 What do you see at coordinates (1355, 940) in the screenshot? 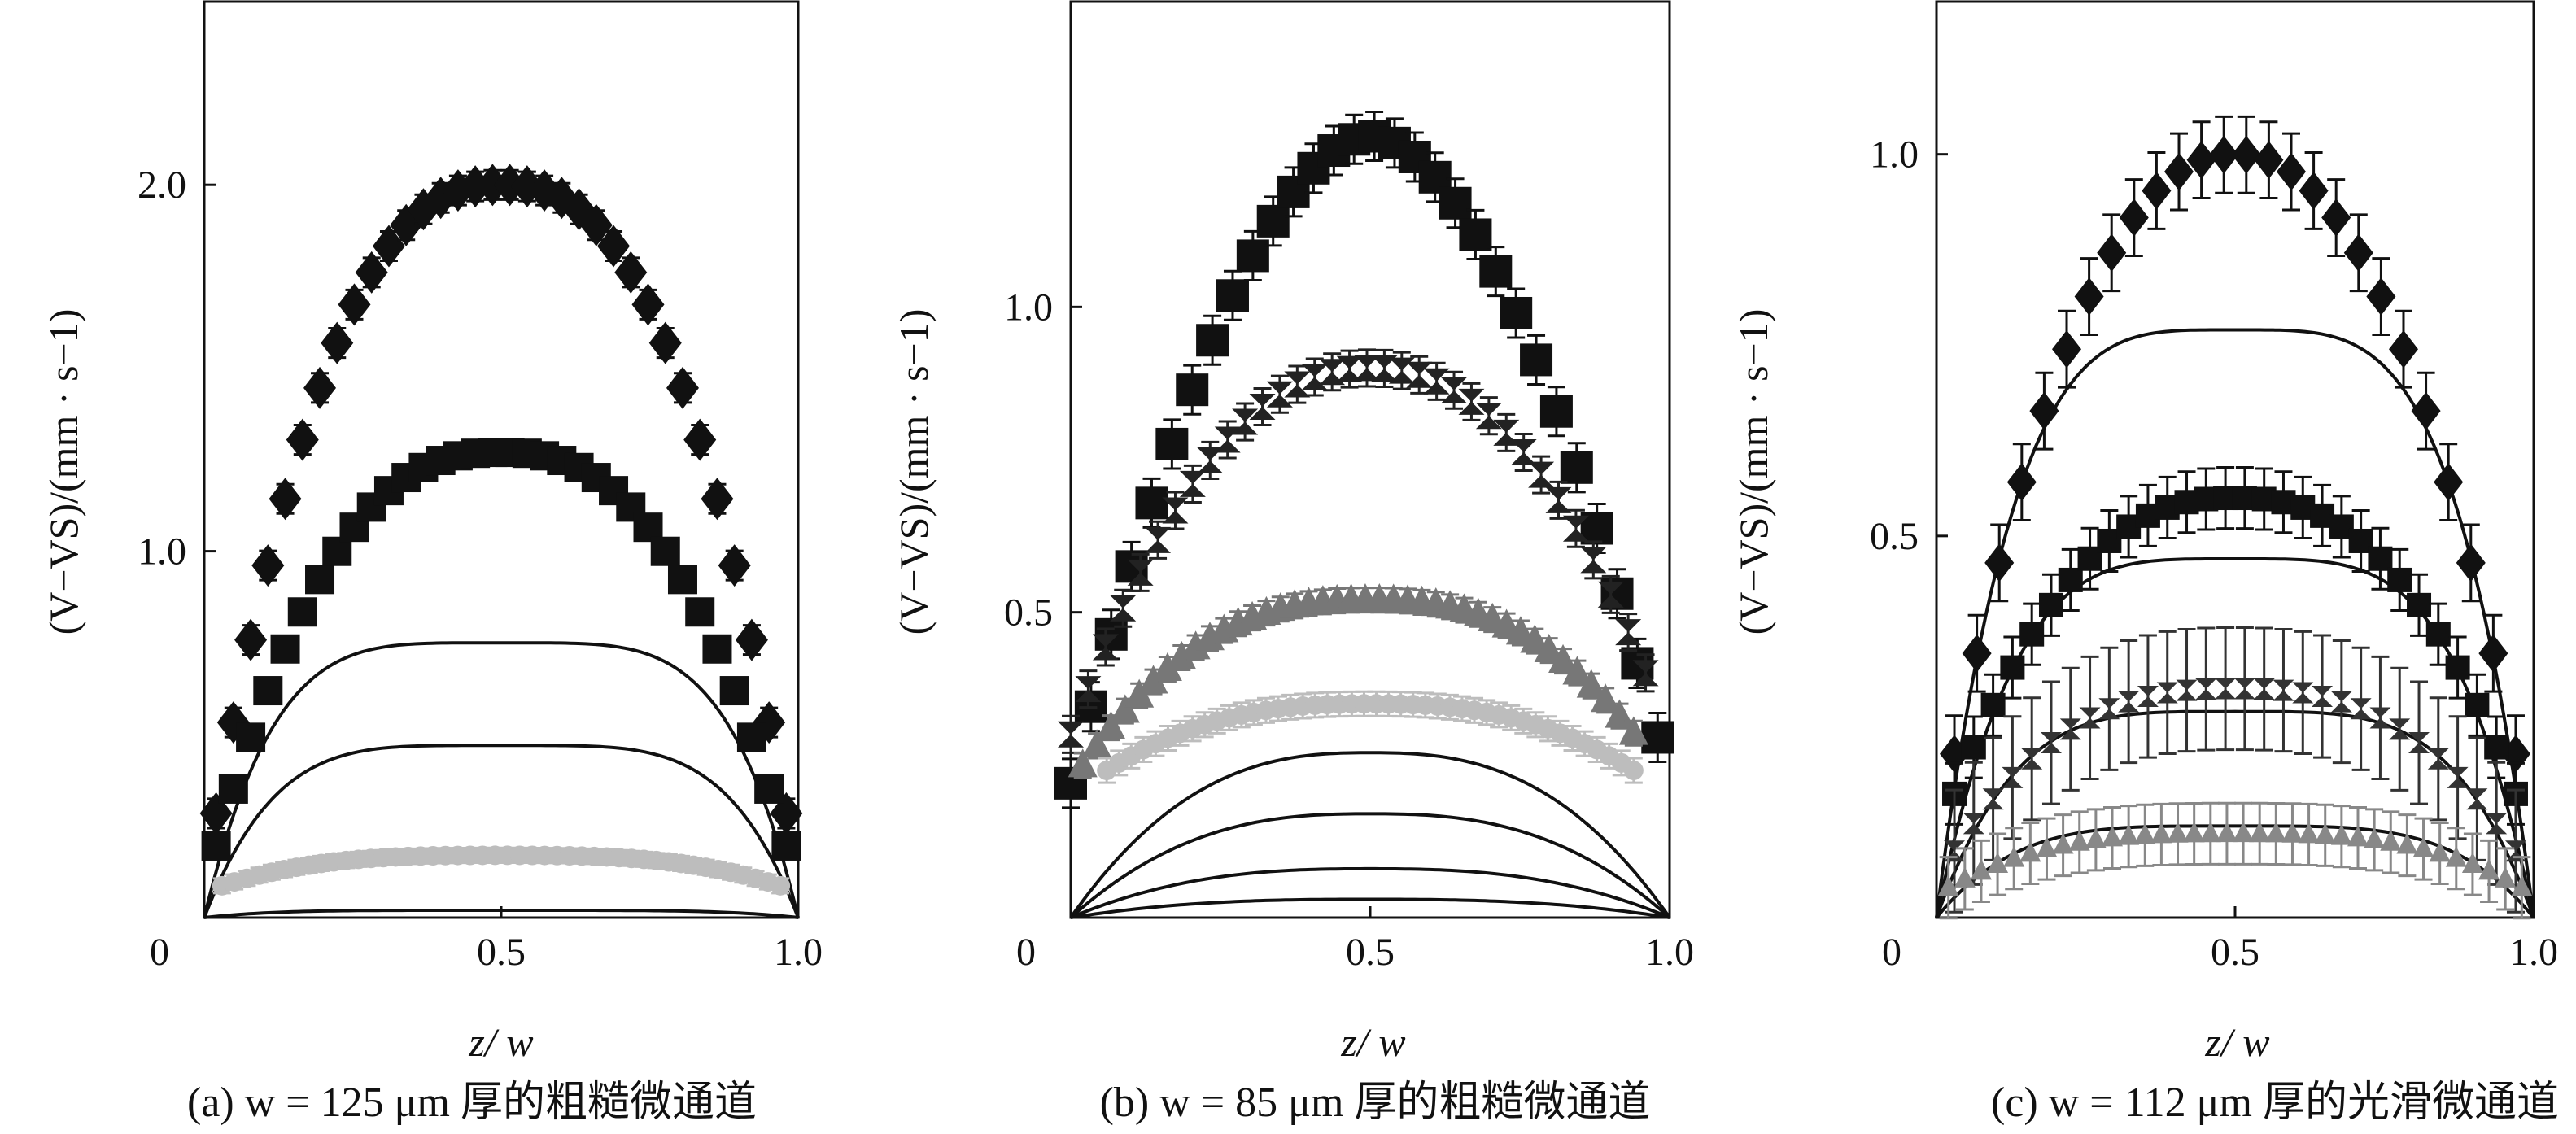
I see `x-ticks-b: 0 0.5 1.0` at bounding box center [1355, 940].